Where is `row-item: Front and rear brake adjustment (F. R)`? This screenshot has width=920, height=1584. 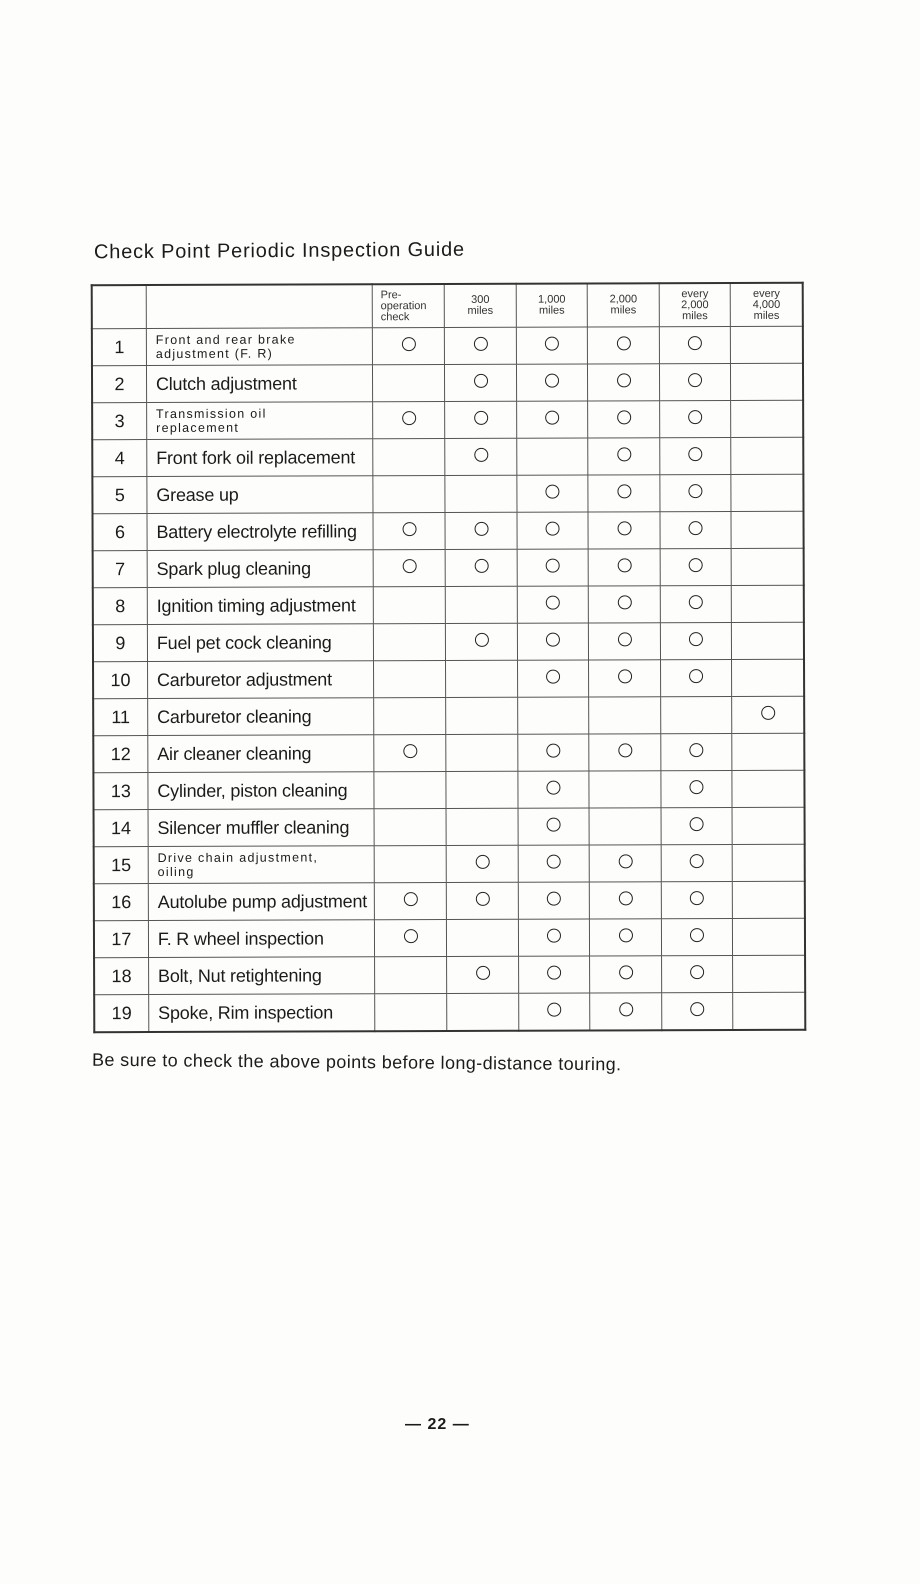 row-item: Front and rear brake adjustment (F. R) is located at coordinates (259, 346).